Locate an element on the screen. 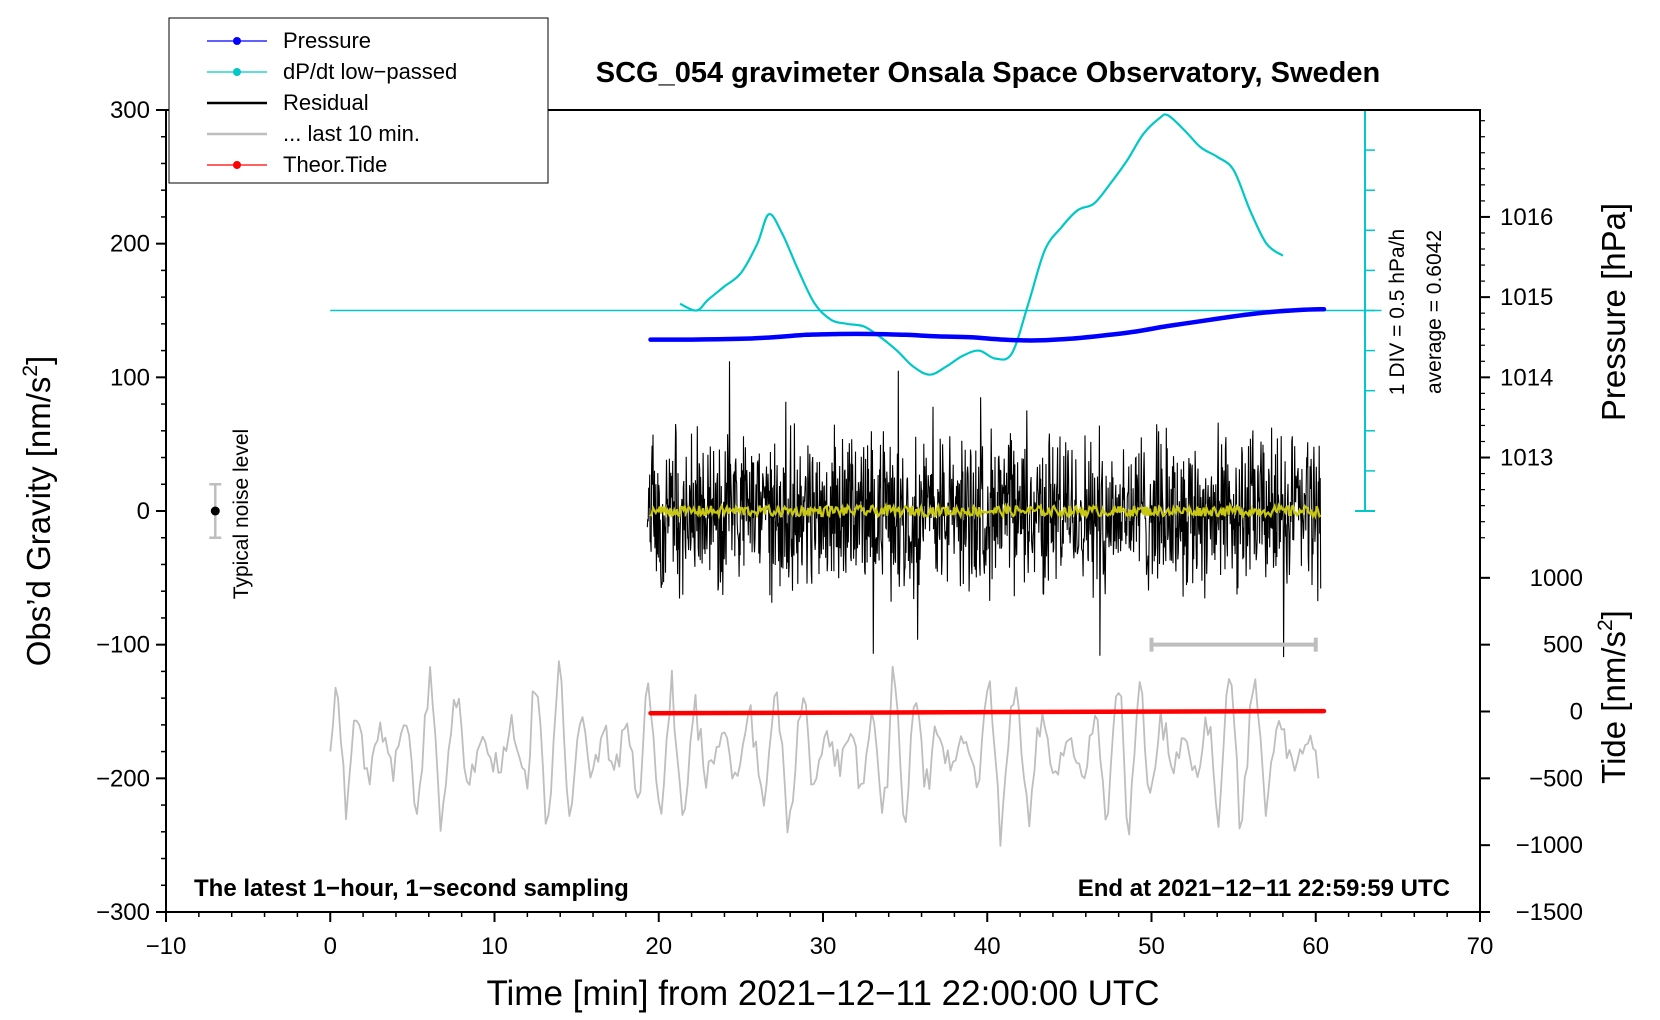 Image resolution: width=1660 pixels, height=1020 pixels. tide-line is located at coordinates (987, 712).